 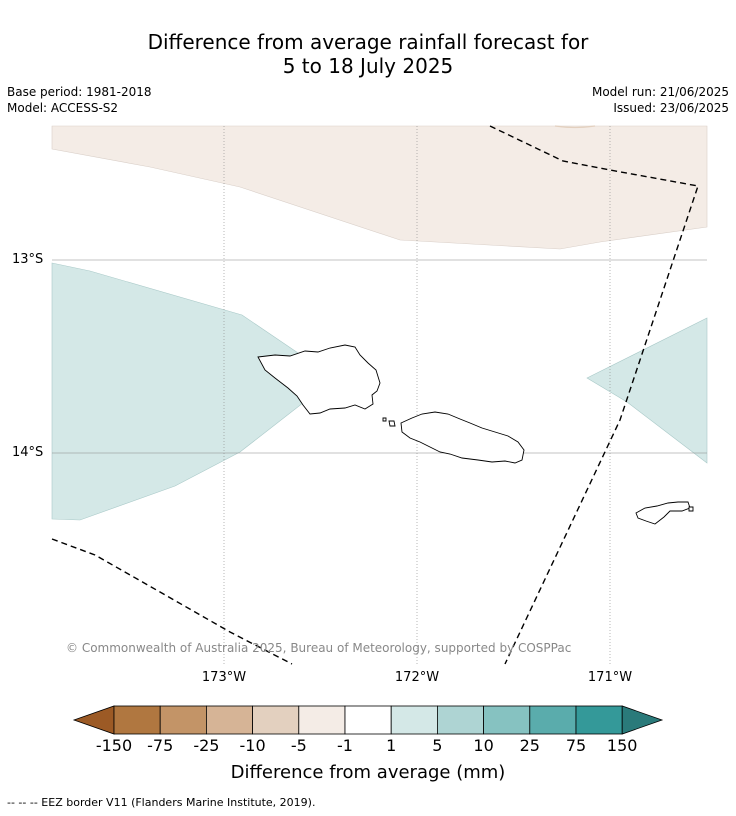 I want to click on colorbar-tick-label: 25, so click(x=529, y=745).